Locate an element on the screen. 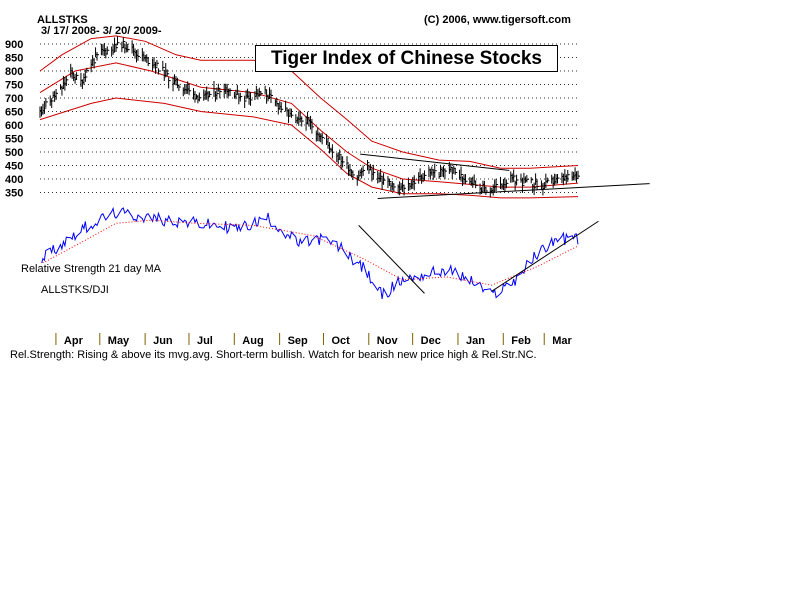 The width and height of the screenshot is (800, 600). lower-band is located at coordinates (309, 148).